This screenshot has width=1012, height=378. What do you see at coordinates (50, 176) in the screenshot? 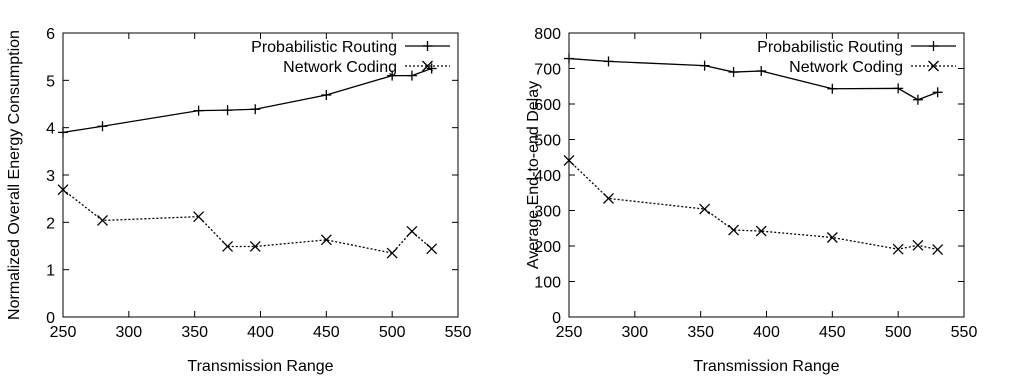
I see `y-tick-label: 3` at bounding box center [50, 176].